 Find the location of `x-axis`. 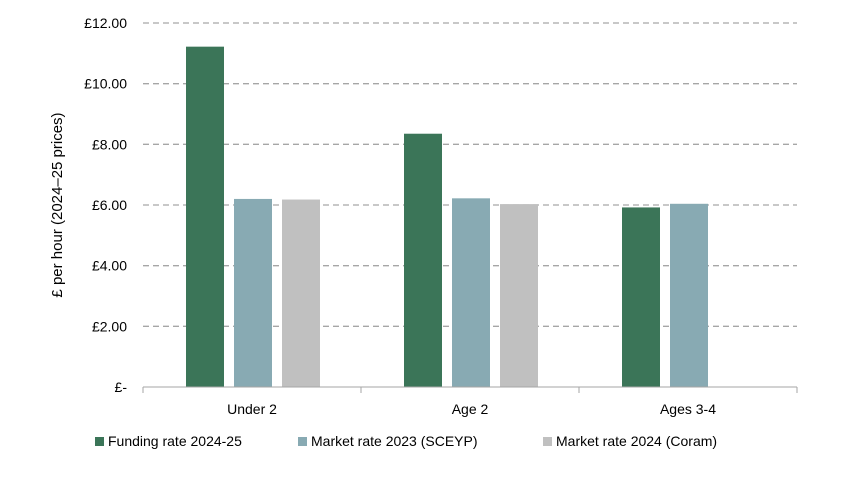

x-axis is located at coordinates (470, 389).